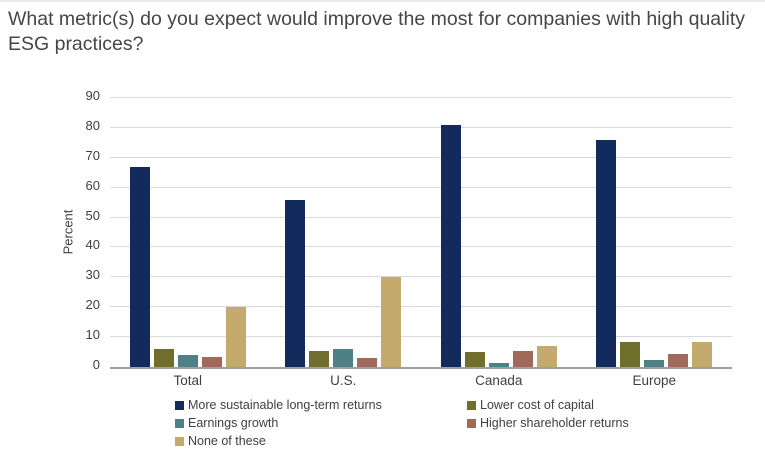  Describe the element at coordinates (227, 441) in the screenshot. I see `legend-label: None of these` at that location.